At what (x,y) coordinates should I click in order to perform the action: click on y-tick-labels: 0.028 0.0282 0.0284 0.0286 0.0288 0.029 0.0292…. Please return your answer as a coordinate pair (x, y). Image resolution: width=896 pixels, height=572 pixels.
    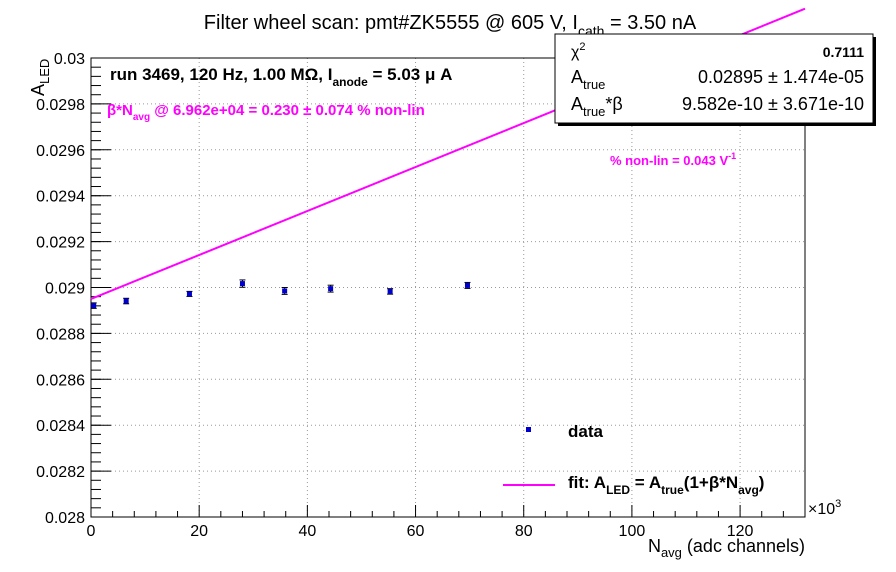
    Looking at the image, I should click on (60, 289).